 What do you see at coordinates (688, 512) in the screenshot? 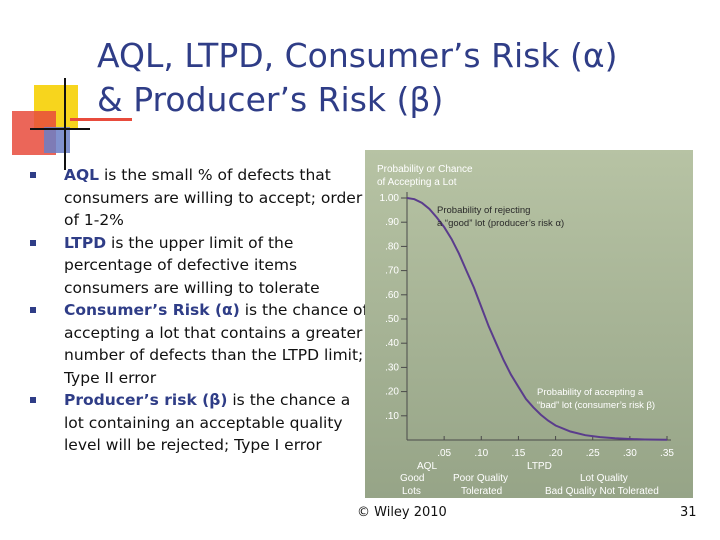
I see `page-number: 31` at bounding box center [688, 512].